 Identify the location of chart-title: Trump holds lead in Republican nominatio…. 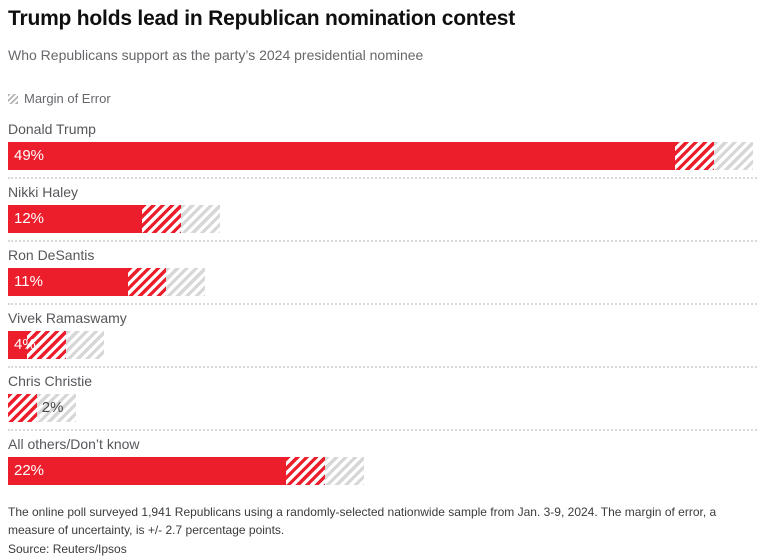
(262, 18).